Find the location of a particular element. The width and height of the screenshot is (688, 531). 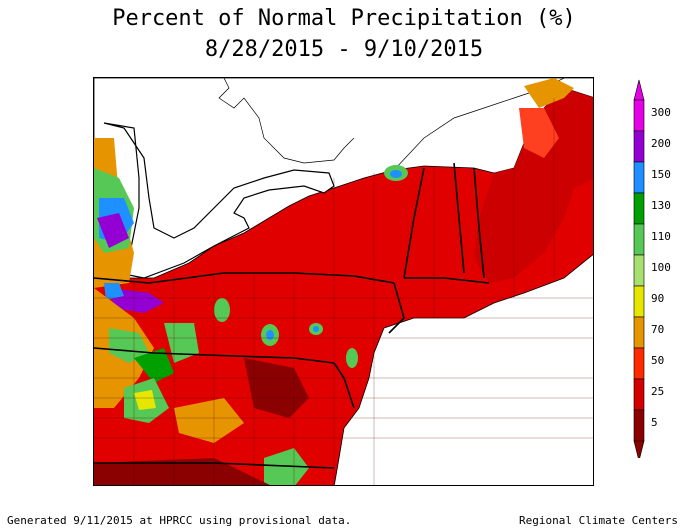

legend-label-300: 300 is located at coordinates (661, 112).